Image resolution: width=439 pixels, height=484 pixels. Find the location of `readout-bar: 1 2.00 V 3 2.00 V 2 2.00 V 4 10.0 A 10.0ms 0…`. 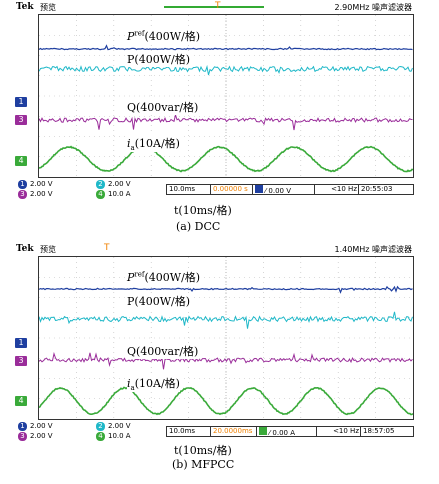

readout-bar: 1 2.00 V 3 2.00 V 2 2.00 V 4 10.0 A 10.0ms 0… is located at coordinates (214, 191).